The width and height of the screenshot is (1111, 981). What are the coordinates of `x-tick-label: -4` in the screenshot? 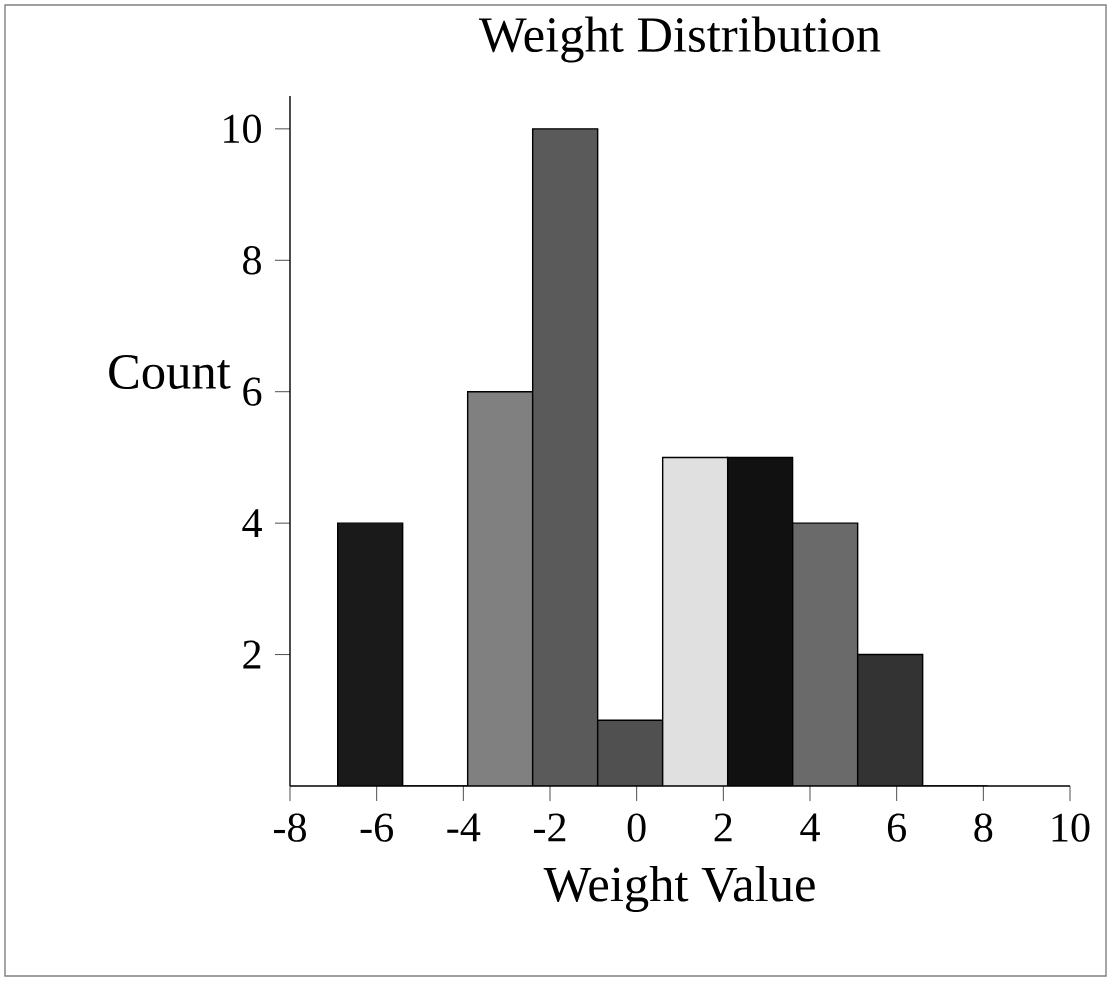 It's located at (464, 827).